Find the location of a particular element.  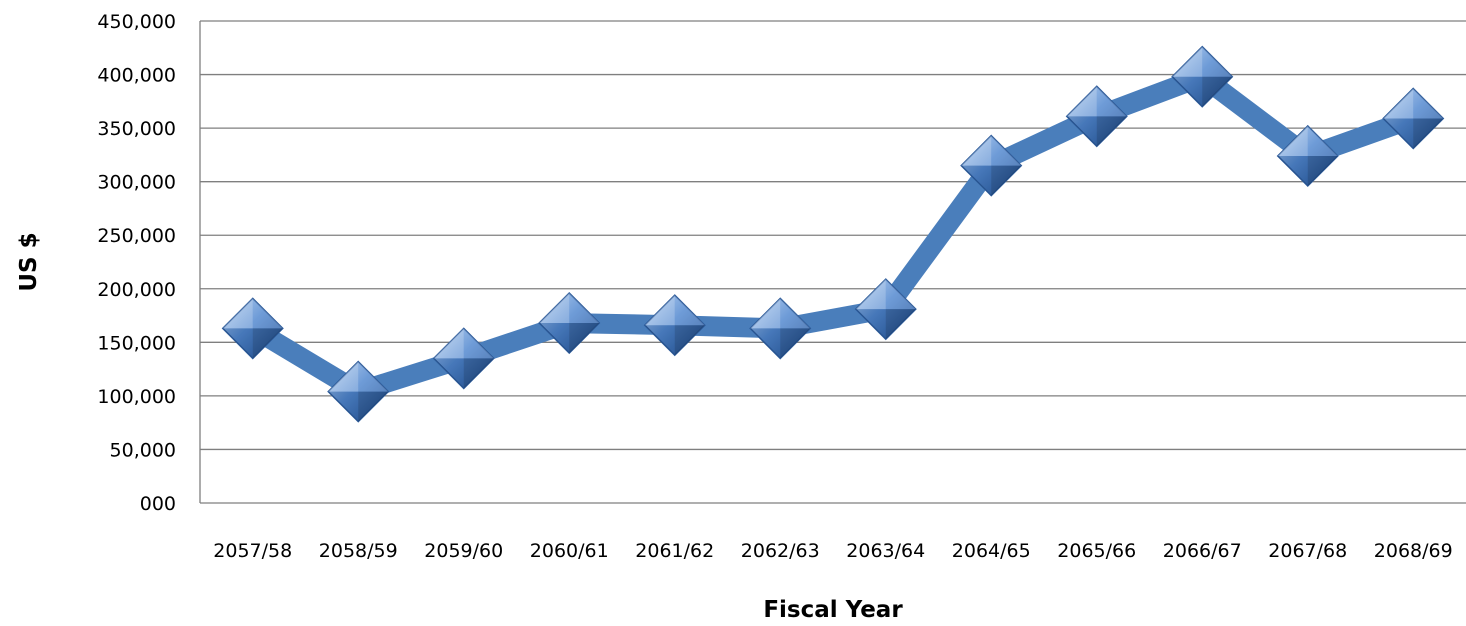

y-tick-label: 50,000 is located at coordinates (143, 450).